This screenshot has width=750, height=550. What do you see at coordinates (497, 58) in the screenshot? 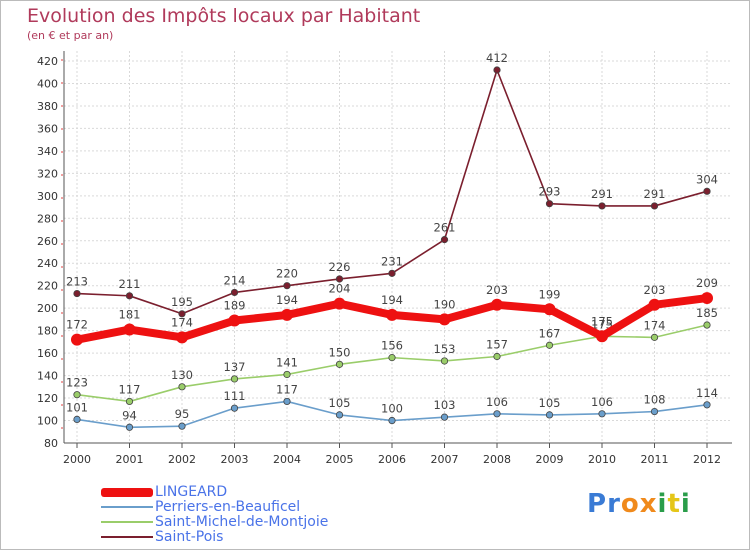
I see `data-label-saint-pois-2008: 412` at bounding box center [497, 58].